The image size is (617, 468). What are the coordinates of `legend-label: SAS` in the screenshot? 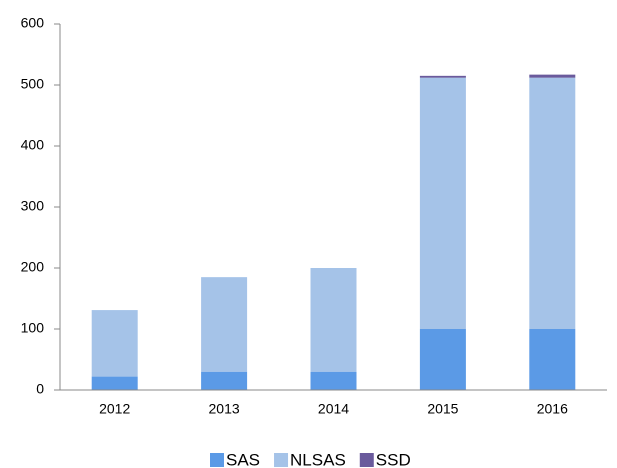 It's located at (243, 459).